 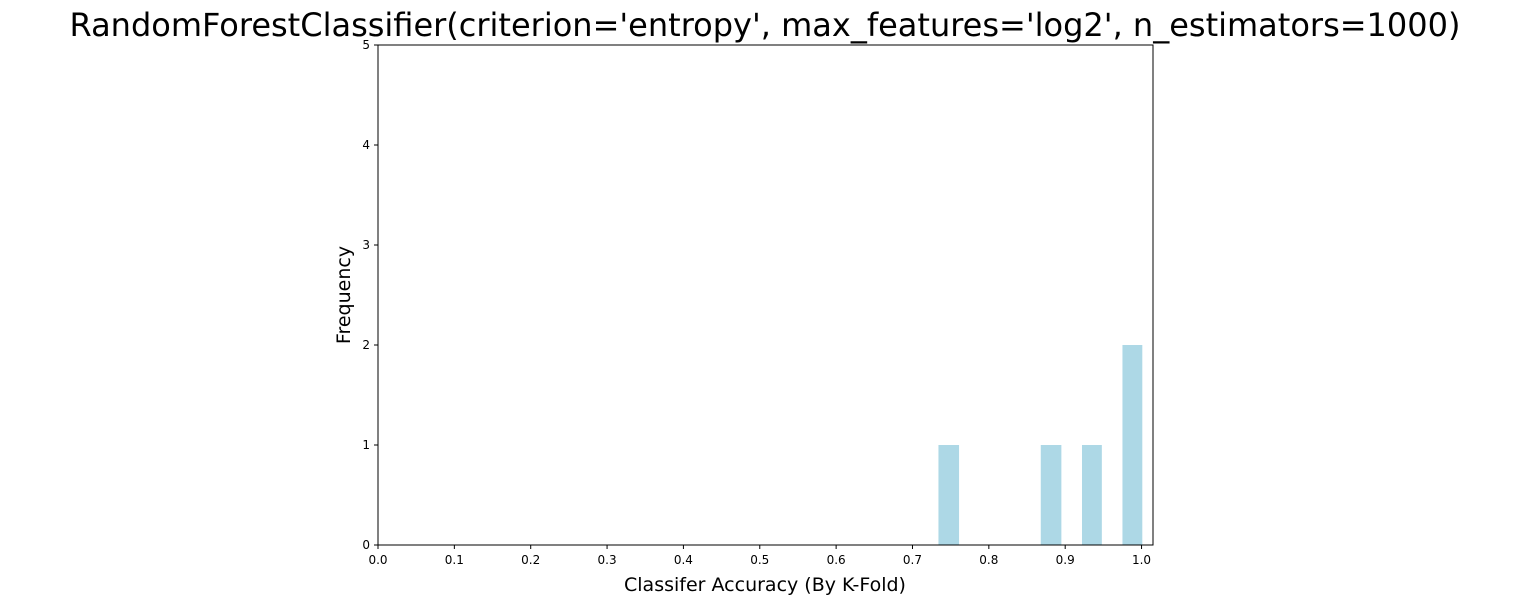 What do you see at coordinates (912, 560) in the screenshot?
I see `x-tick-label: 0.7` at bounding box center [912, 560].